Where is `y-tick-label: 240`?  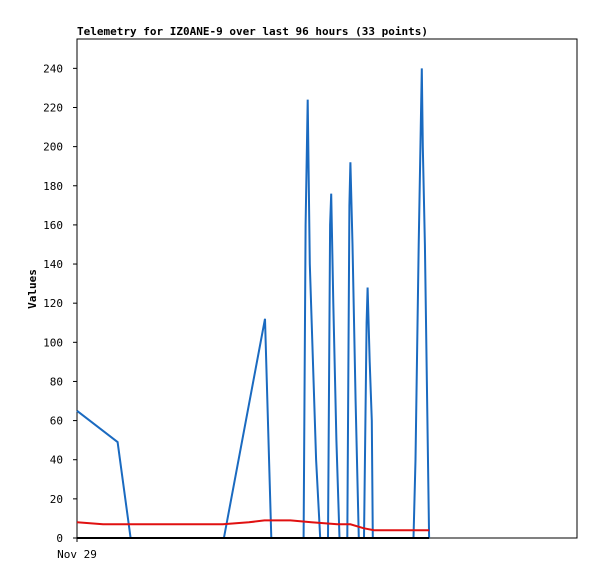
y-tick-label: 240 is located at coordinates (53, 68).